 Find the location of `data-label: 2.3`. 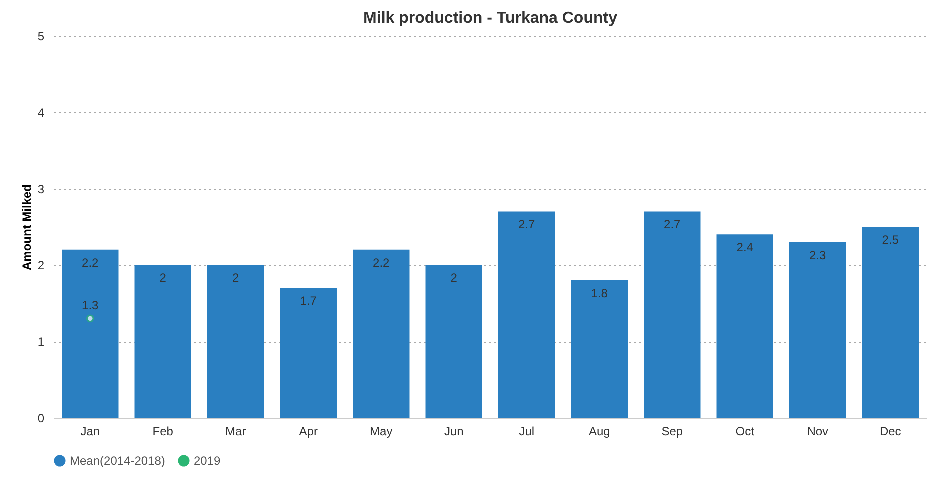

data-label: 2.3 is located at coordinates (818, 255).